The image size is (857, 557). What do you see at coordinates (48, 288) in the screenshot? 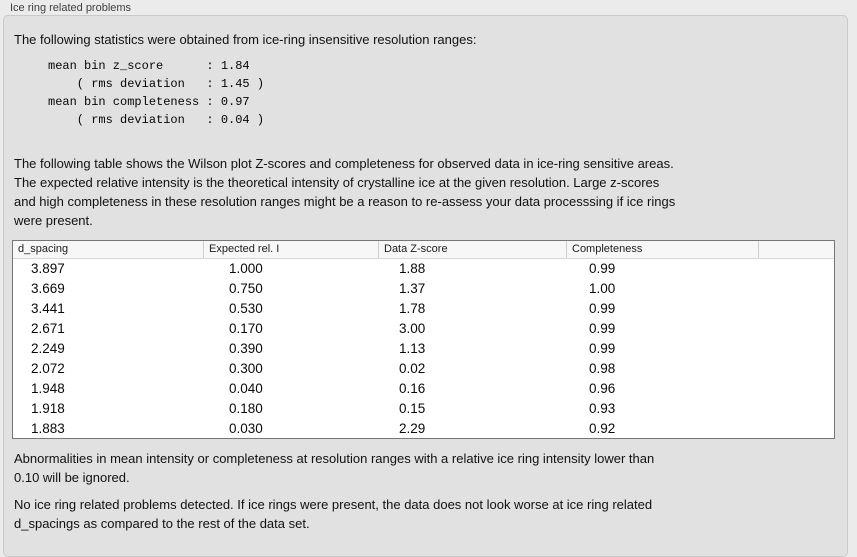
I see `table-cell: 3.669` at bounding box center [48, 288].